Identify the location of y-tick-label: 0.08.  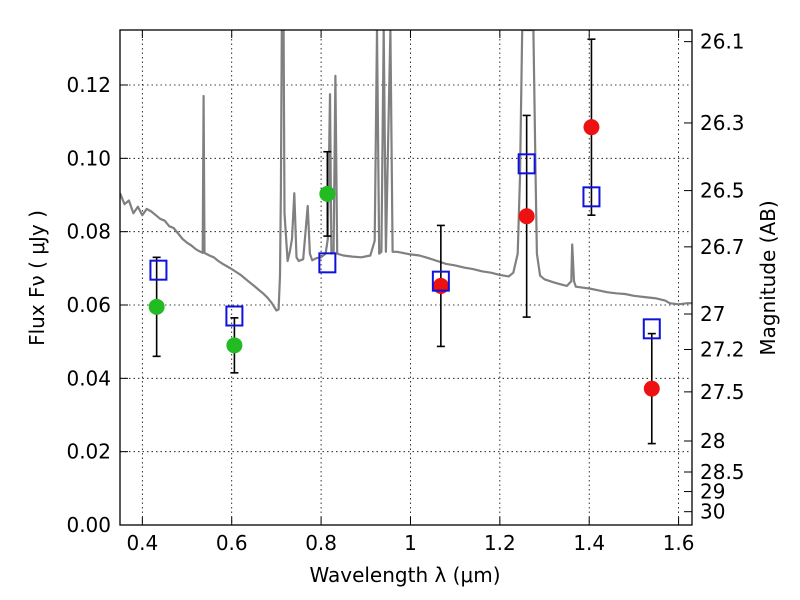
(88, 232).